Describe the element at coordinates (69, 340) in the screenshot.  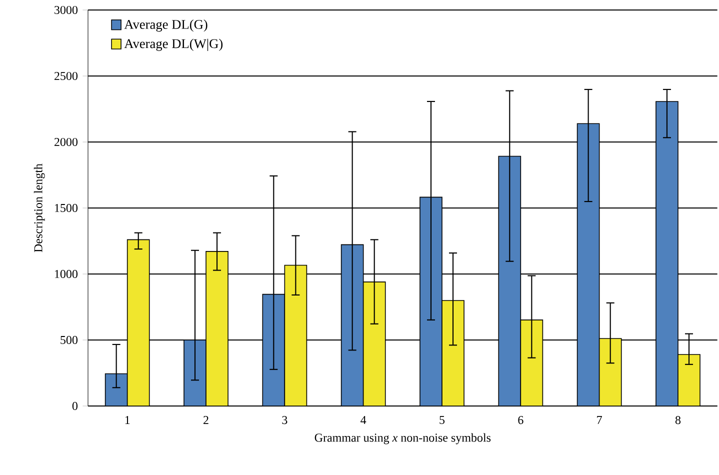
I see `y-tick-label: 500` at that location.